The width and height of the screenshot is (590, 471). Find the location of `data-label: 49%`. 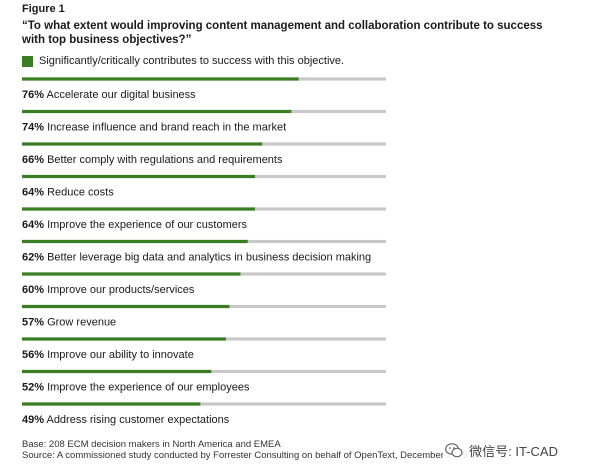

data-label: 49% is located at coordinates (33, 420).